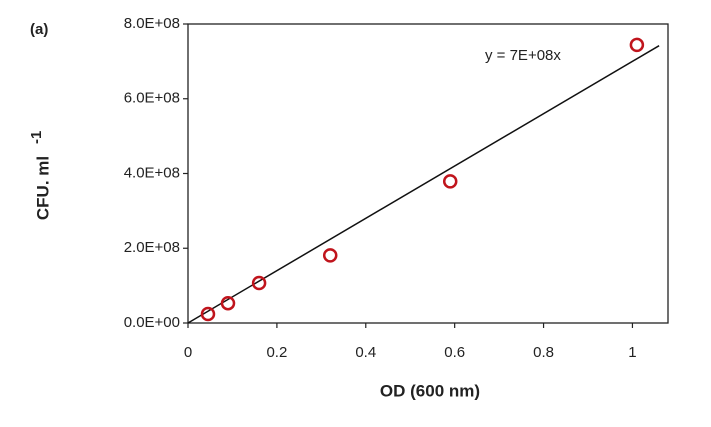 The height and width of the screenshot is (427, 711). What do you see at coordinates (39, 29) in the screenshot?
I see `panel-label: (a)` at bounding box center [39, 29].